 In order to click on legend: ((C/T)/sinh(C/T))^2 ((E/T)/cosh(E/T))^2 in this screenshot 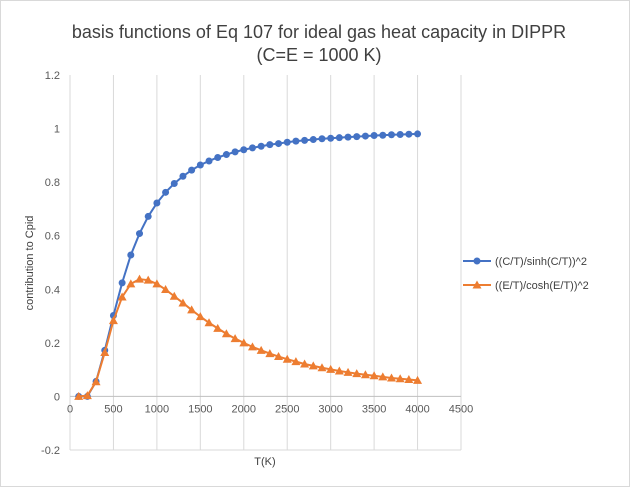, I will do `click(526, 274)`.